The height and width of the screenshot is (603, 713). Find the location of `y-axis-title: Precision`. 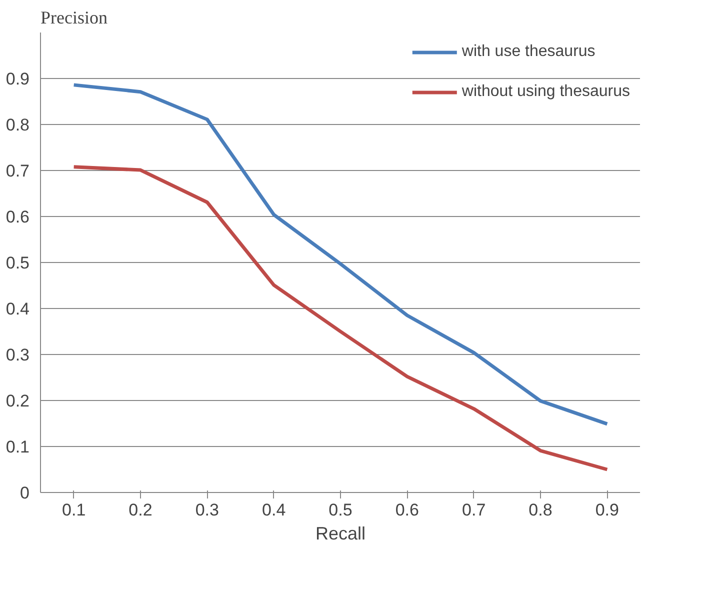

y-axis-title: Precision is located at coordinates (74, 18).